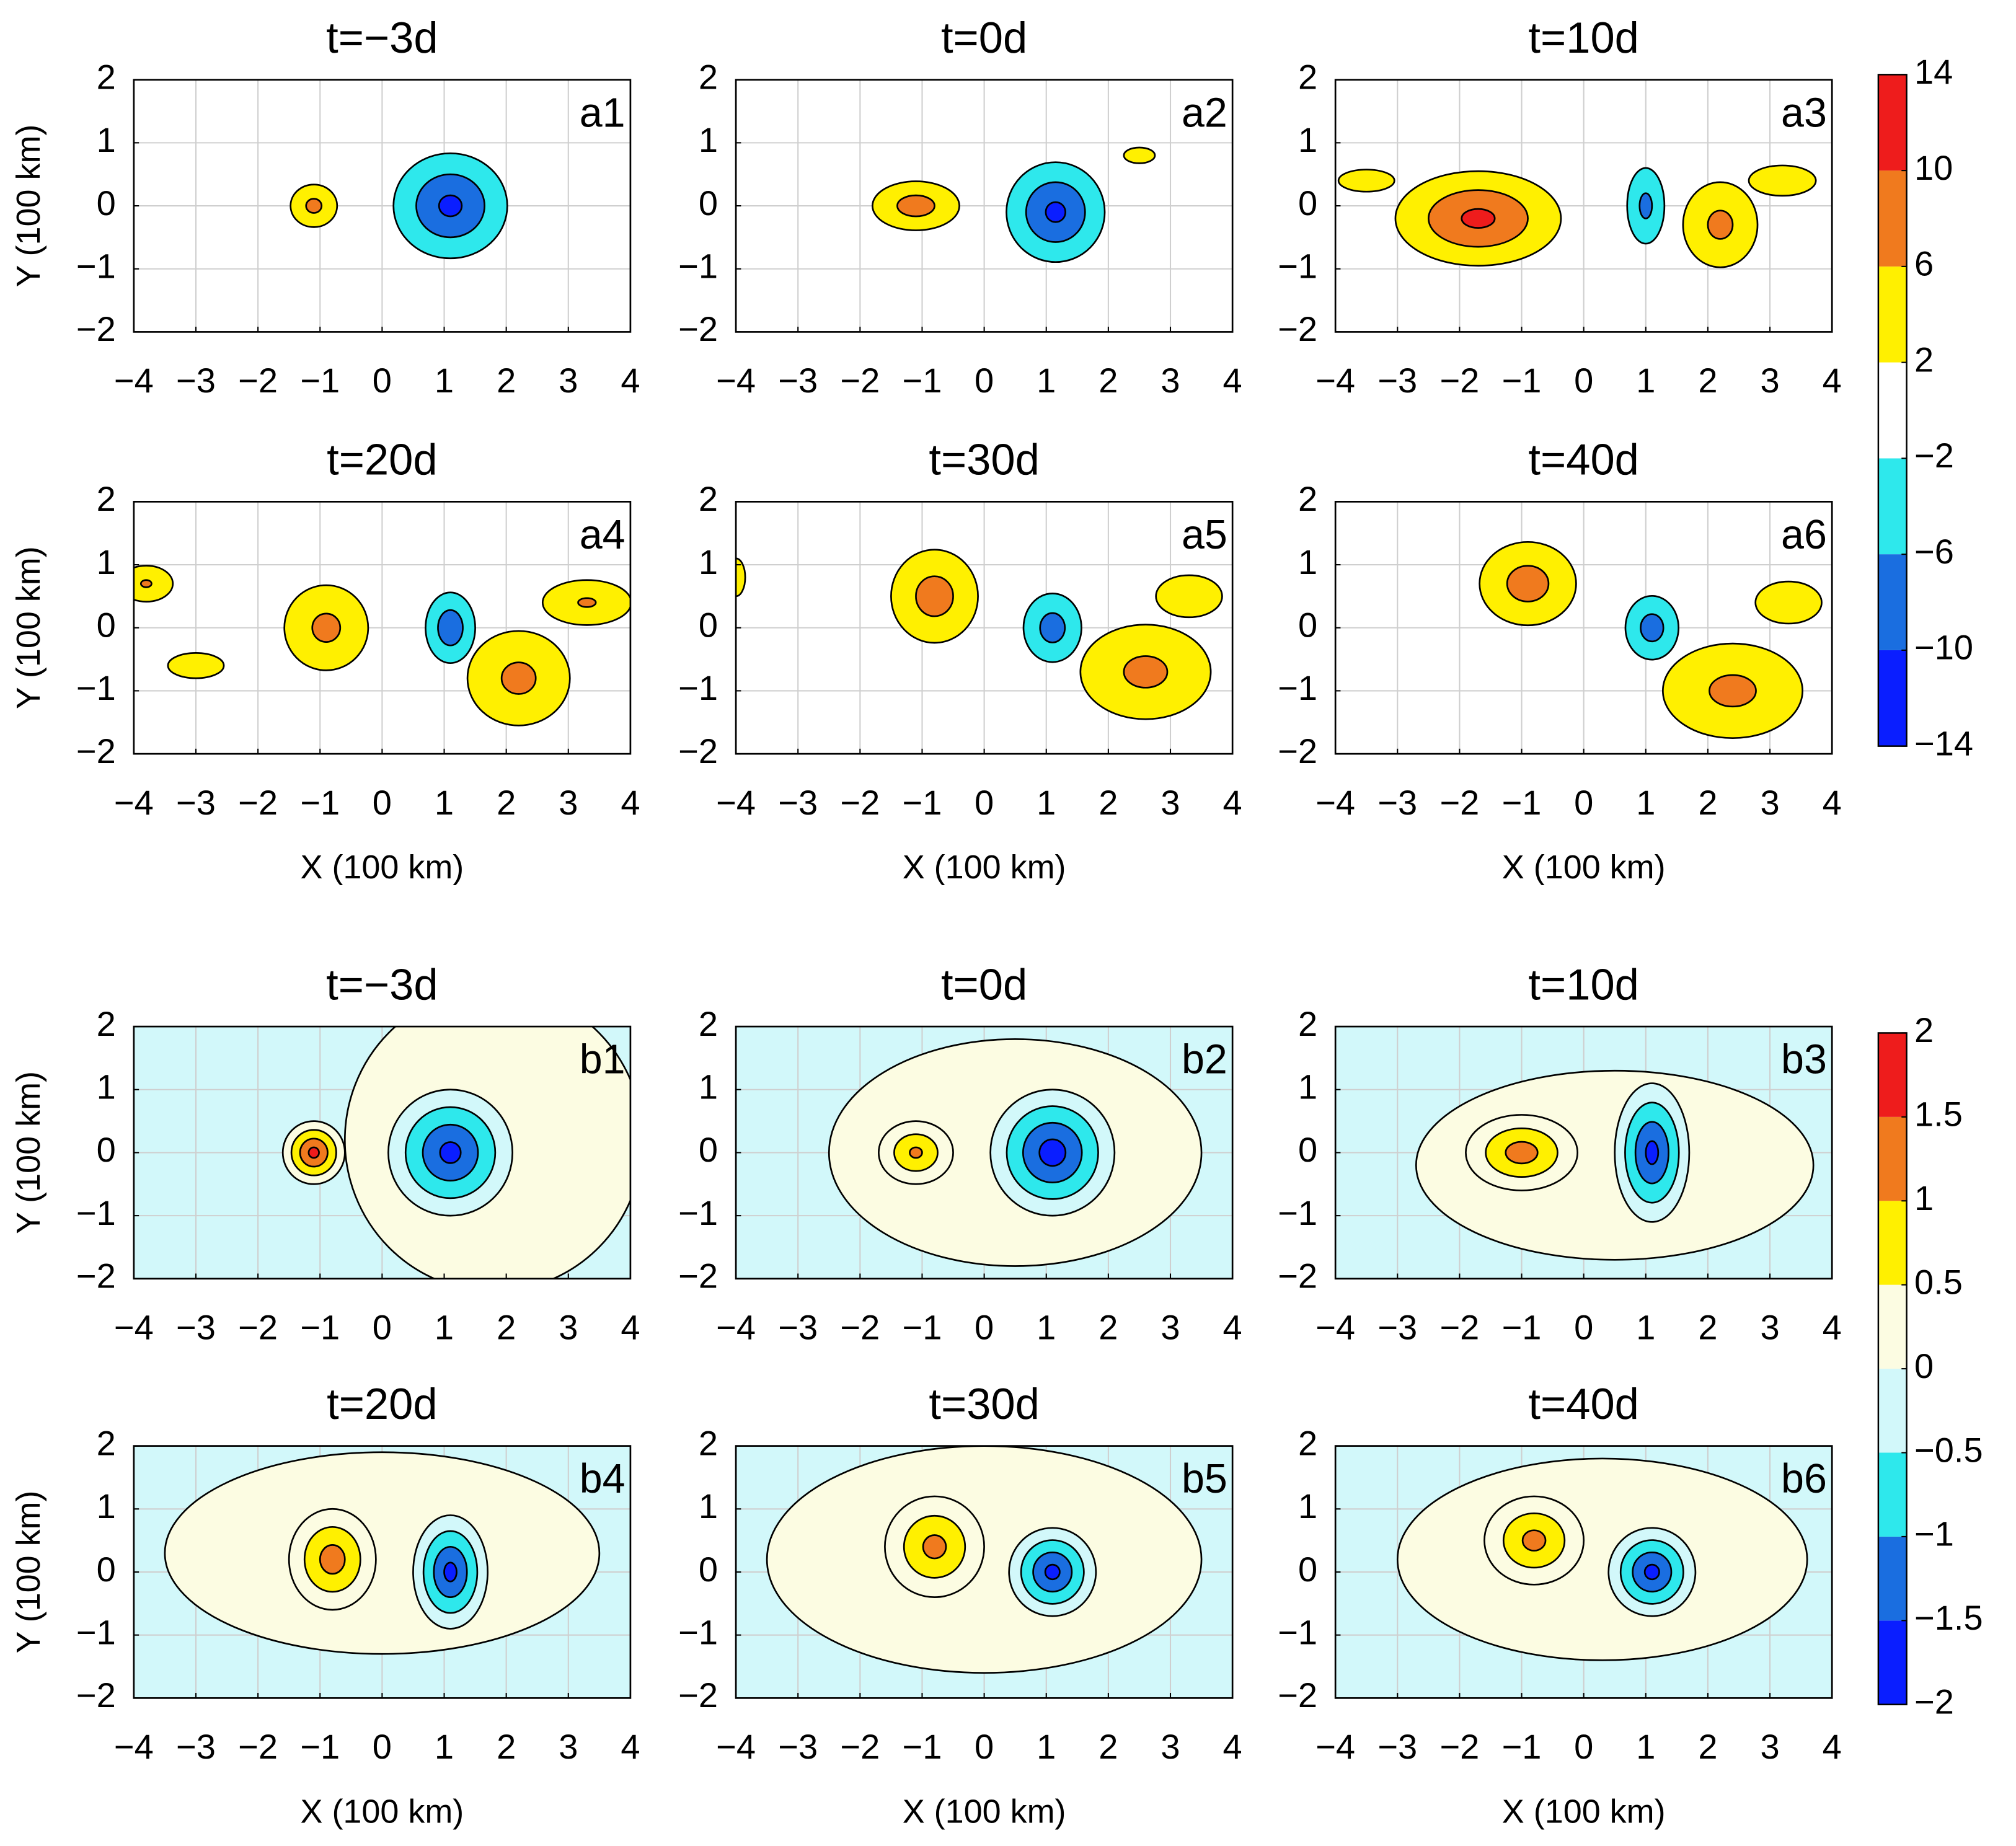  I want to click on x-axis-label: X (100 km), so click(382, 868).